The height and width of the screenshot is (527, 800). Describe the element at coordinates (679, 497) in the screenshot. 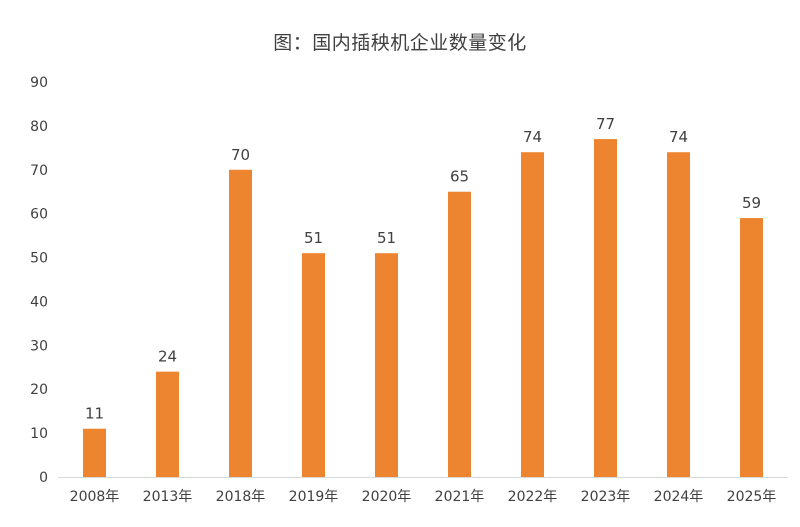

I see `x-tick-label: 2024年` at that location.